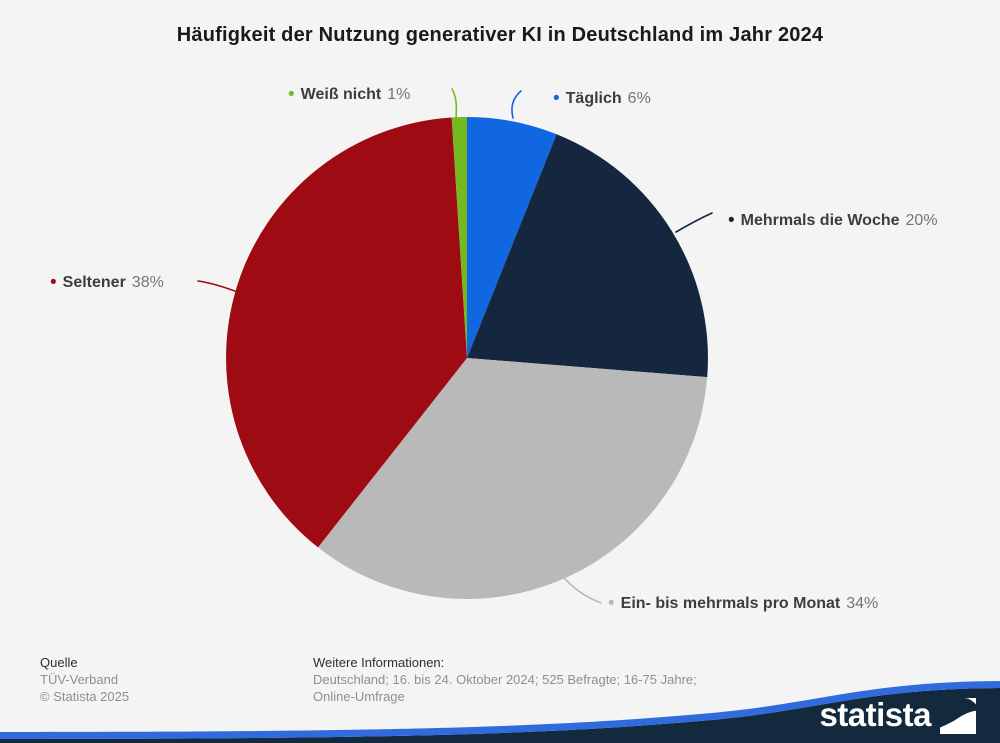  I want to click on statista-logo-icon, so click(958, 716).